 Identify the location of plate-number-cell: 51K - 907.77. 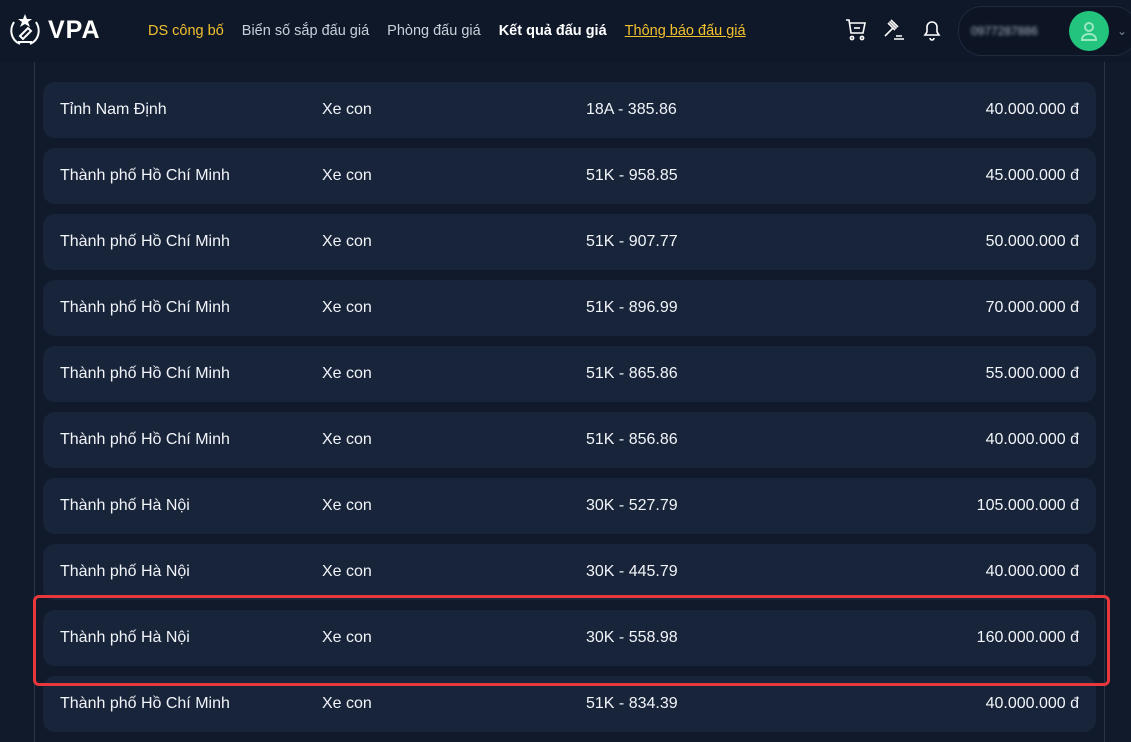
(632, 241).